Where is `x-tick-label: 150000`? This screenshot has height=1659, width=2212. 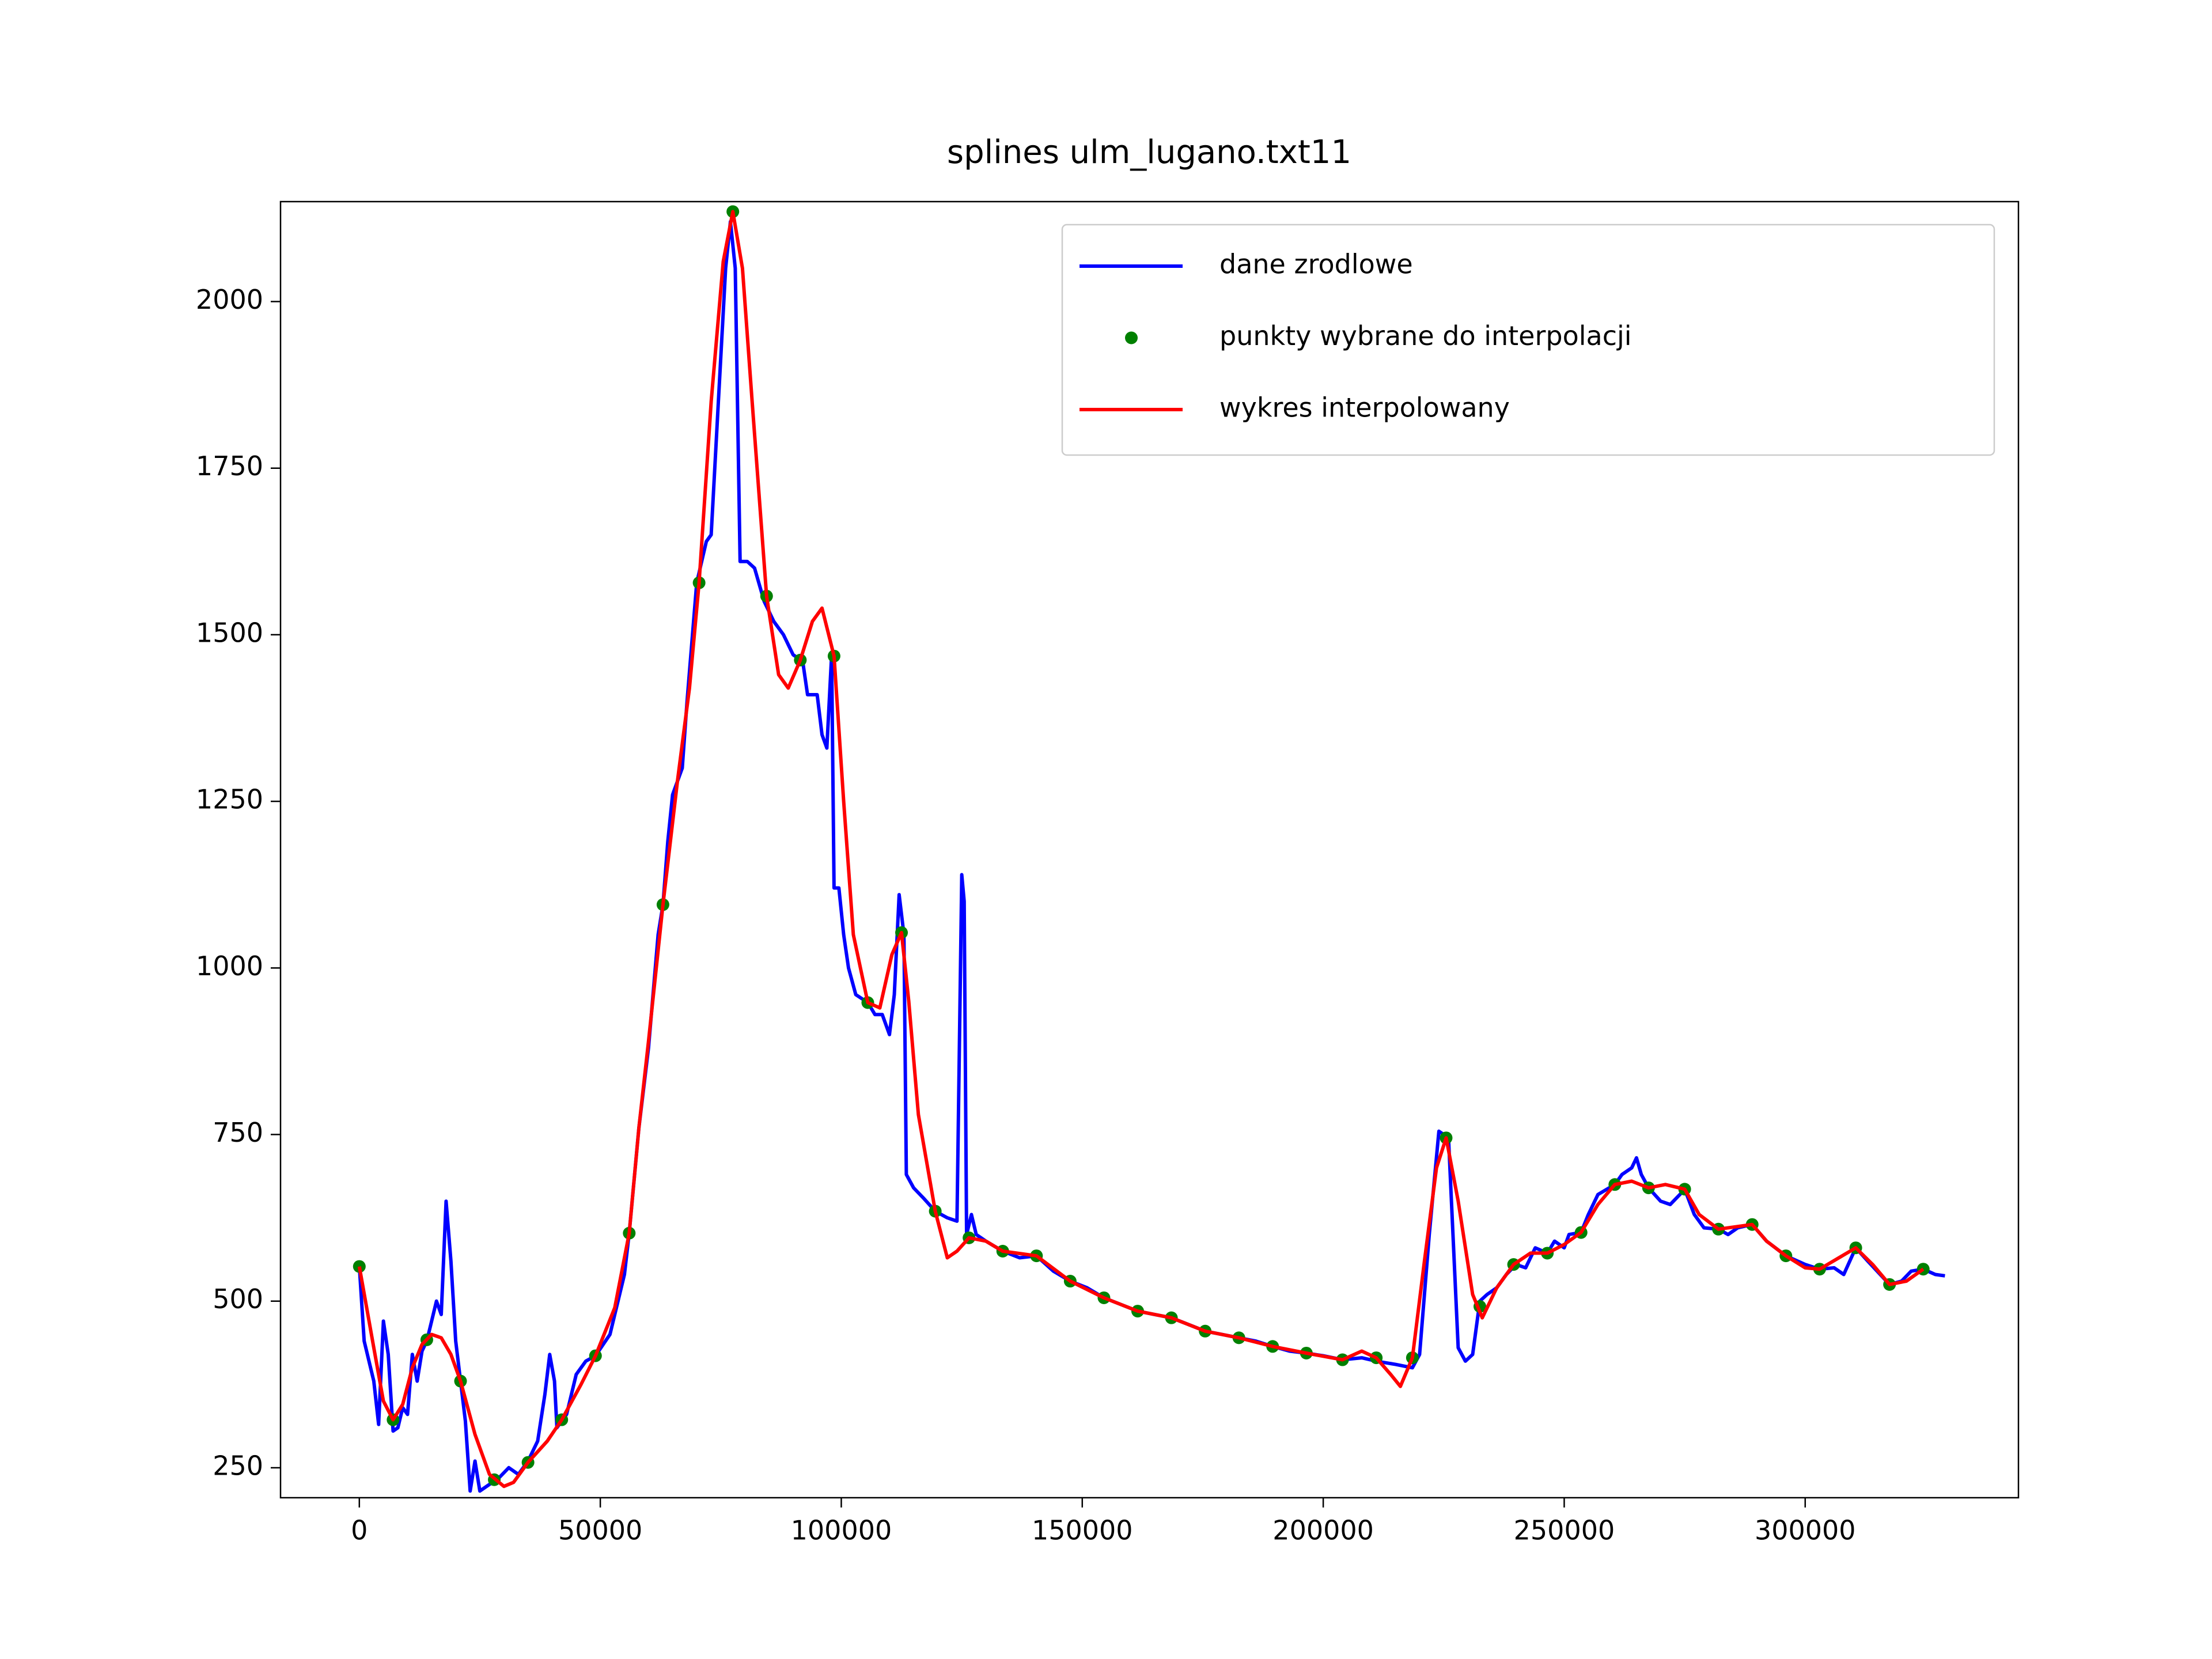 x-tick-label: 150000 is located at coordinates (1082, 1530).